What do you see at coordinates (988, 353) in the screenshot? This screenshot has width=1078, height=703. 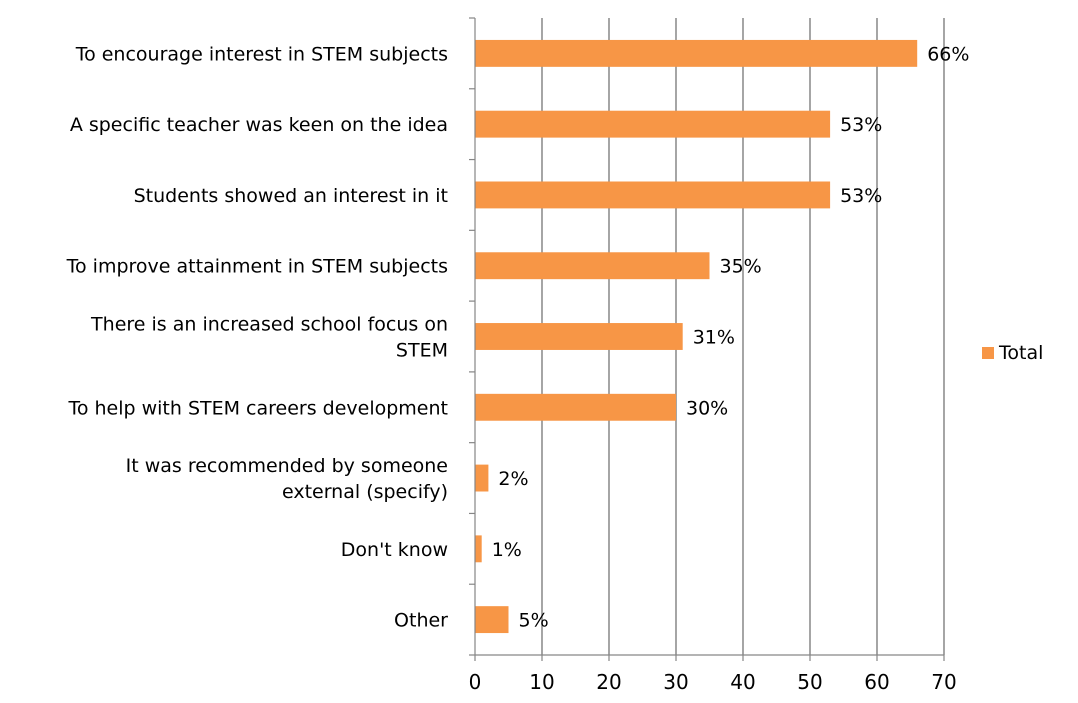 I see `legend-swatch-total` at bounding box center [988, 353].